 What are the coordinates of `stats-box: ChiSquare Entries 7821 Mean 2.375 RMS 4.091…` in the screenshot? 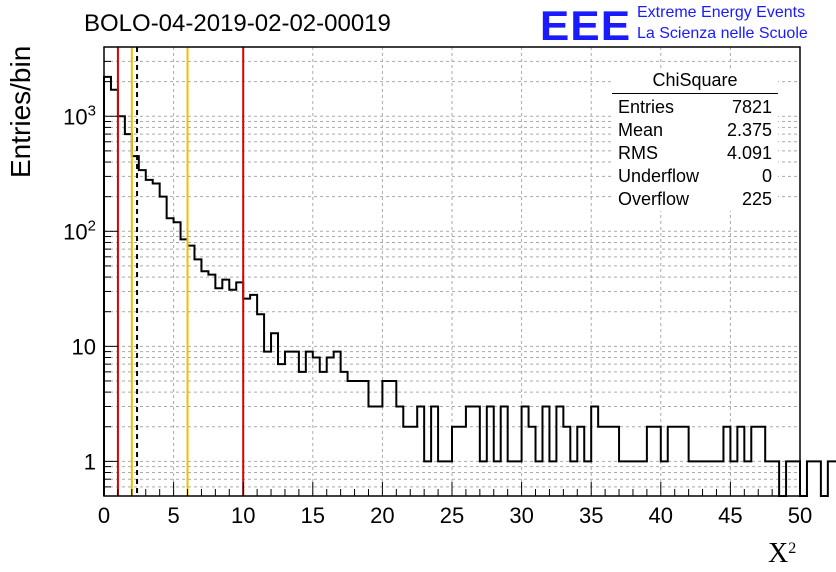 It's located at (695, 140).